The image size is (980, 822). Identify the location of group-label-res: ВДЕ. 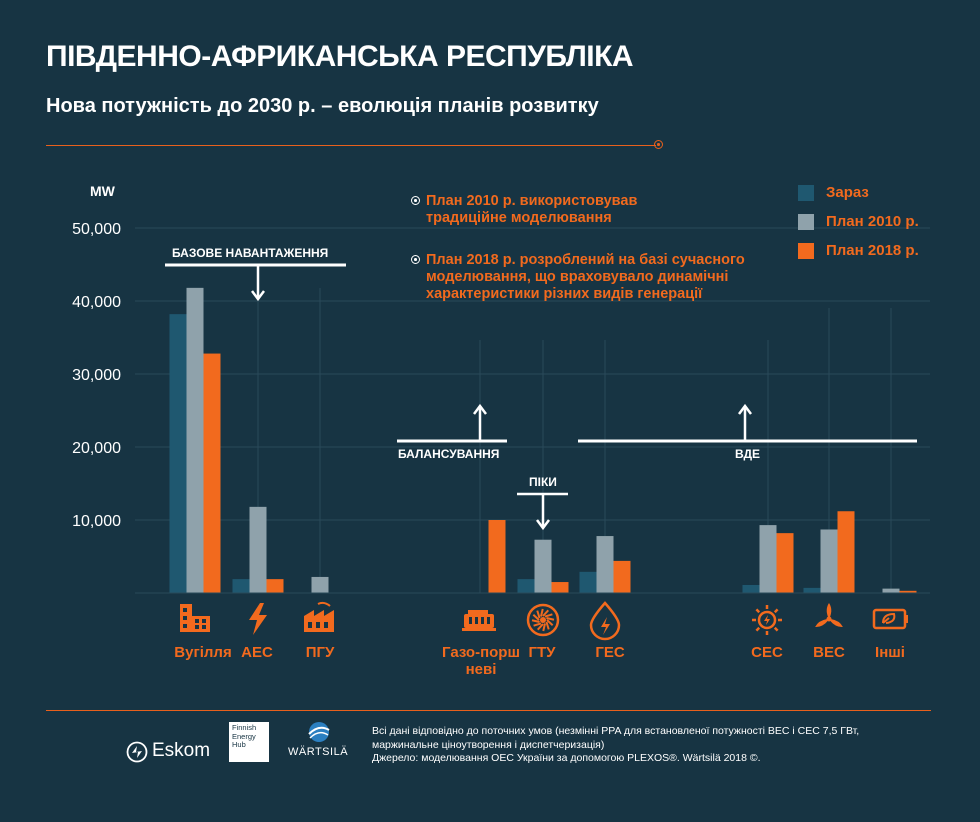
(748, 454).